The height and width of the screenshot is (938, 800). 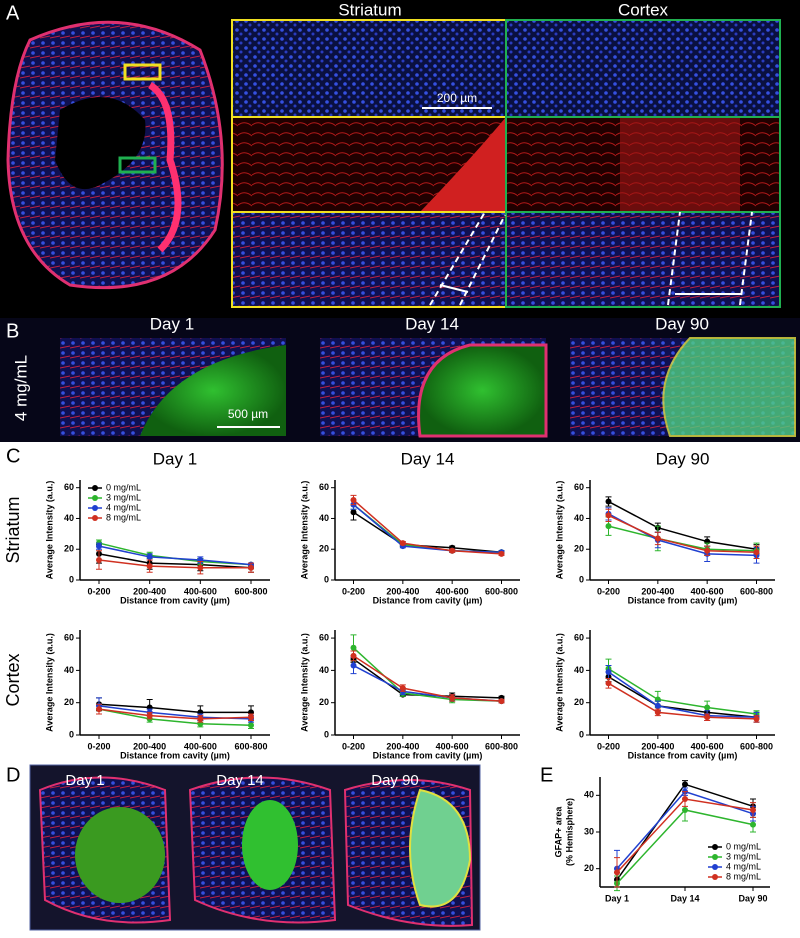 I want to click on column-title: Cortex, so click(x=643, y=9).